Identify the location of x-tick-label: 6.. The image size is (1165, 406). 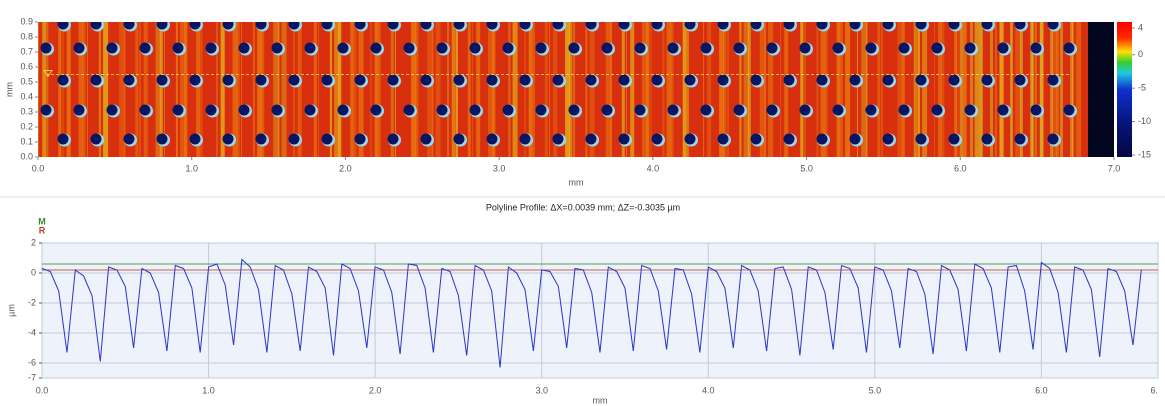
(1154, 390).